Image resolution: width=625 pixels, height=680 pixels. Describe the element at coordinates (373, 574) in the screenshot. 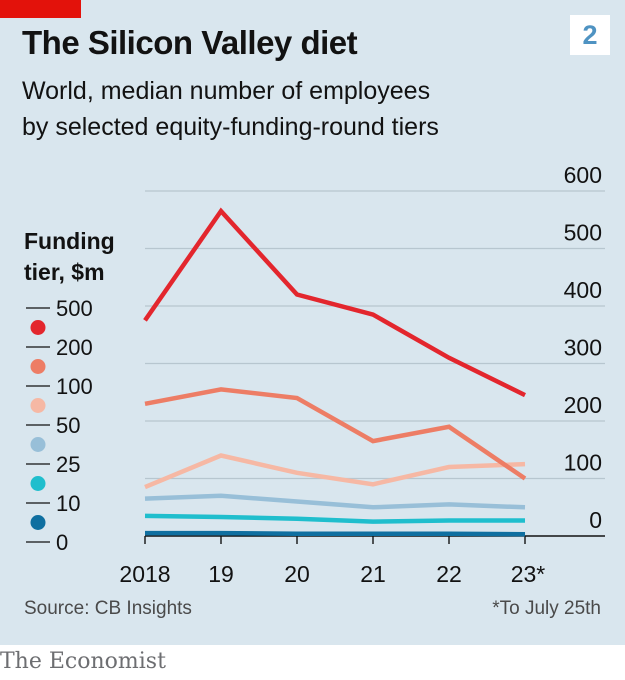

I see `x-tick-label-3: 21` at that location.